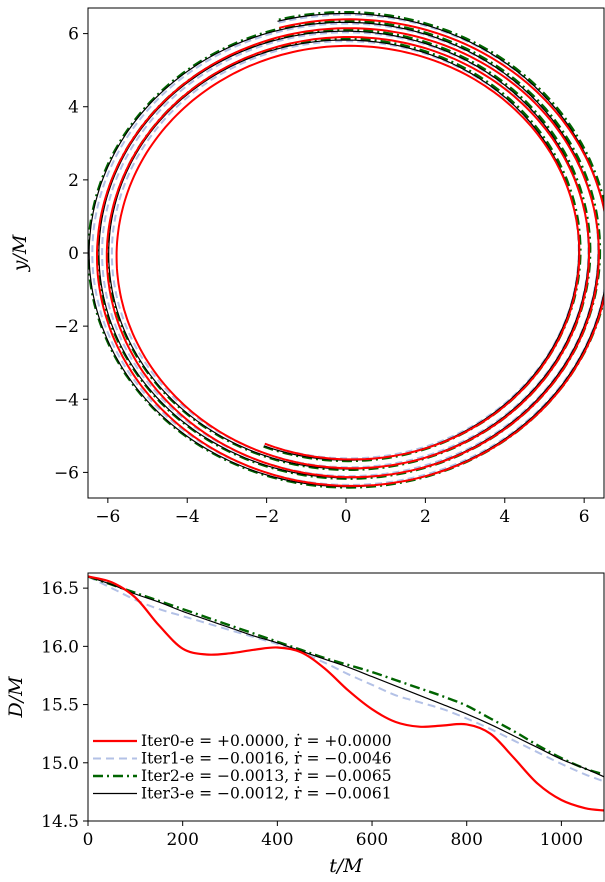  I want to click on separation-y-tick-label: 16.5, so click(60, 589).